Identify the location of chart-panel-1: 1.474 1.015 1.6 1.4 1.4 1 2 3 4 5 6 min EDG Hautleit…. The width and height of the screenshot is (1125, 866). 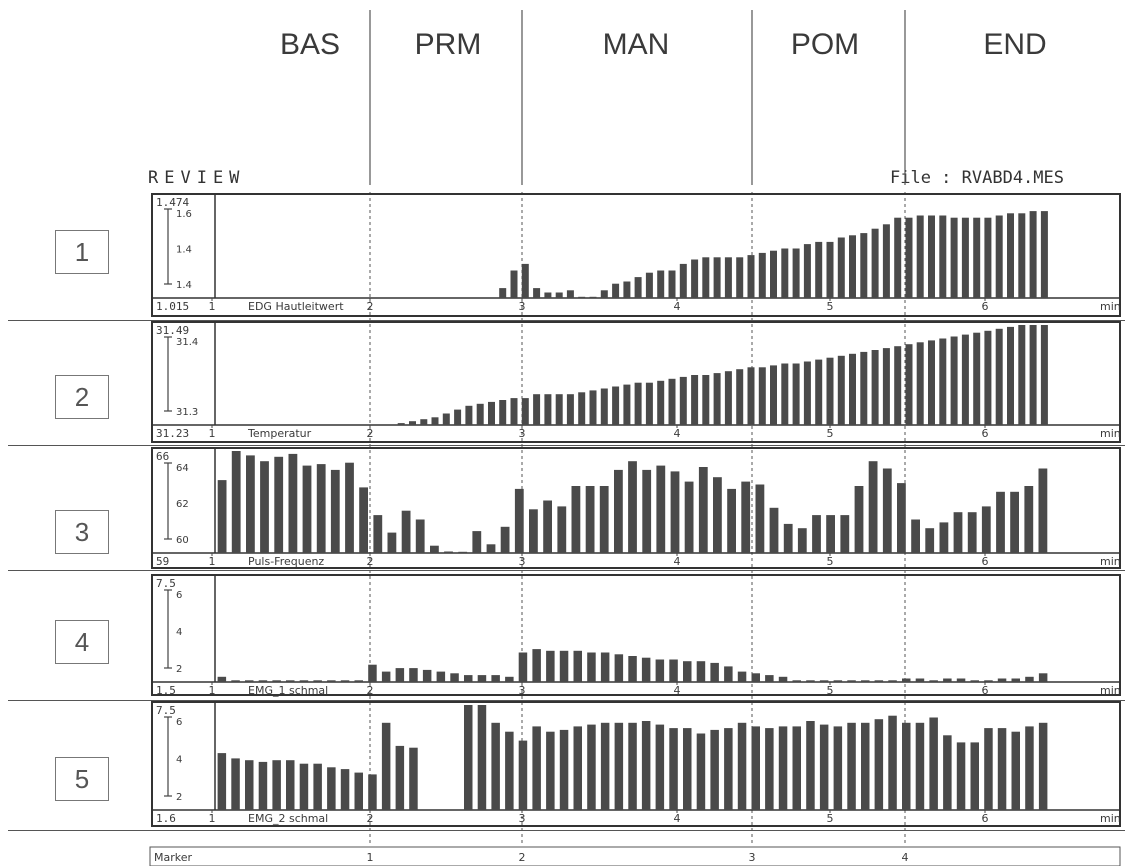
(636, 255).